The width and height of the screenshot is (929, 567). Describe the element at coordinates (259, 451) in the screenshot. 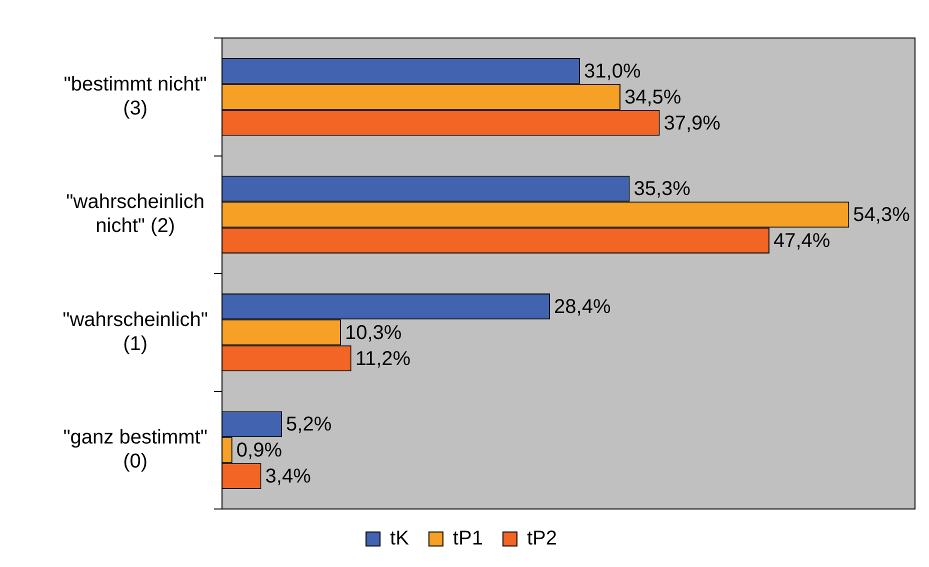

I see `data-label: 0,9%` at that location.